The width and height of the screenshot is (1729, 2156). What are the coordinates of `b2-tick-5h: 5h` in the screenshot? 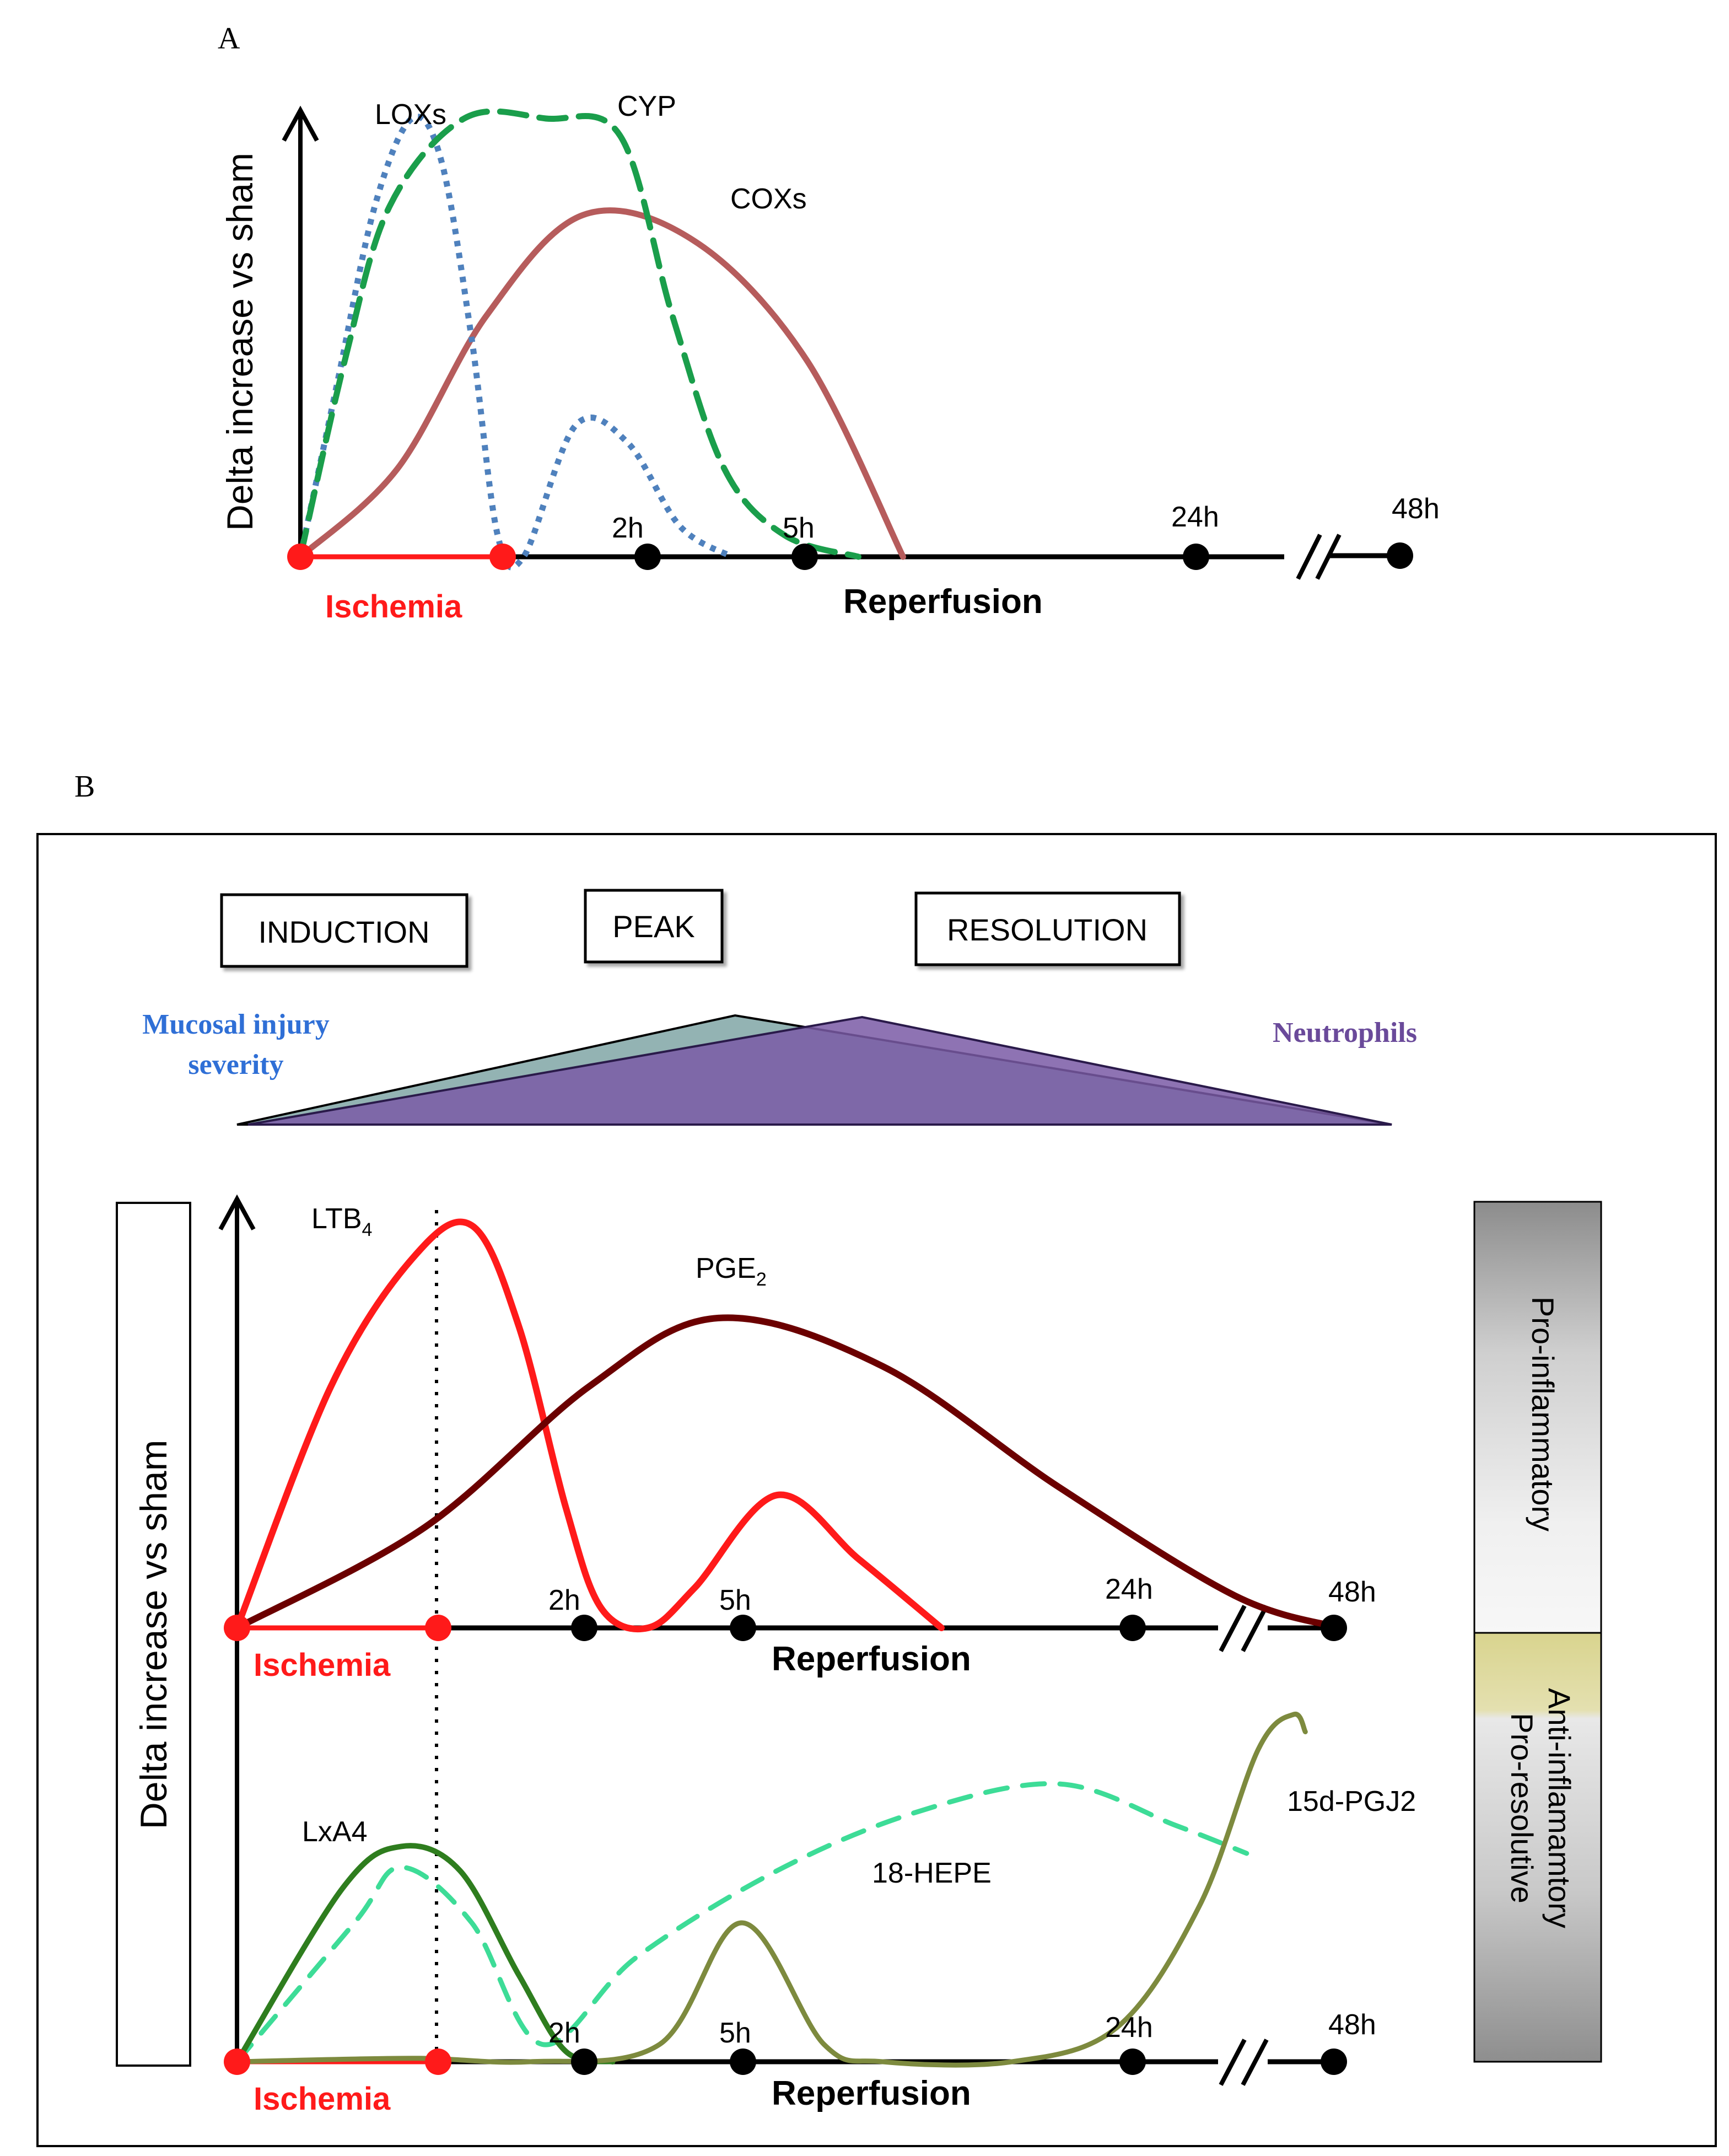 It's located at (735, 2033).